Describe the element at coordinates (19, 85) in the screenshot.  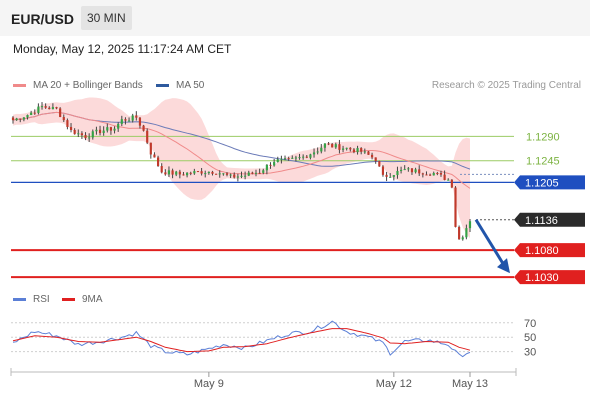
I see `ma20-swatch` at that location.